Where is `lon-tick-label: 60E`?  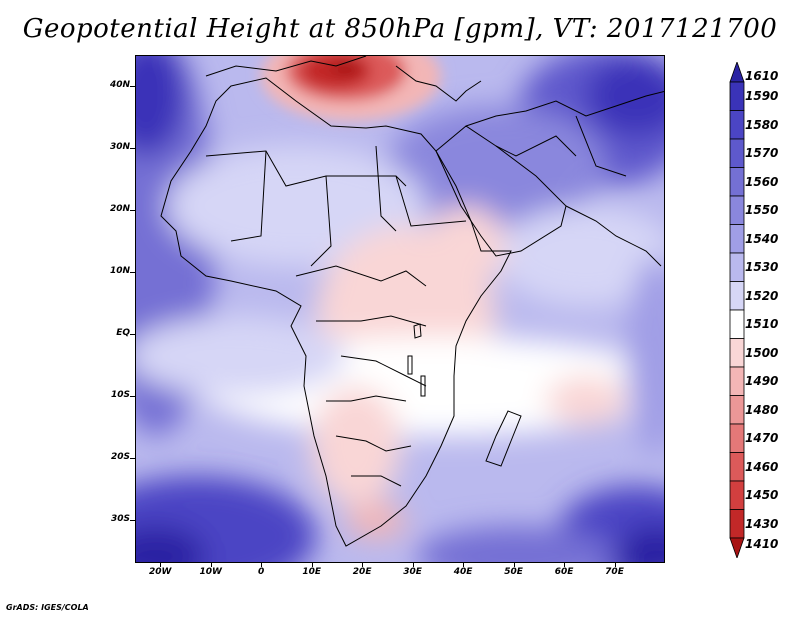
lon-tick-label: 60E is located at coordinates (564, 572).